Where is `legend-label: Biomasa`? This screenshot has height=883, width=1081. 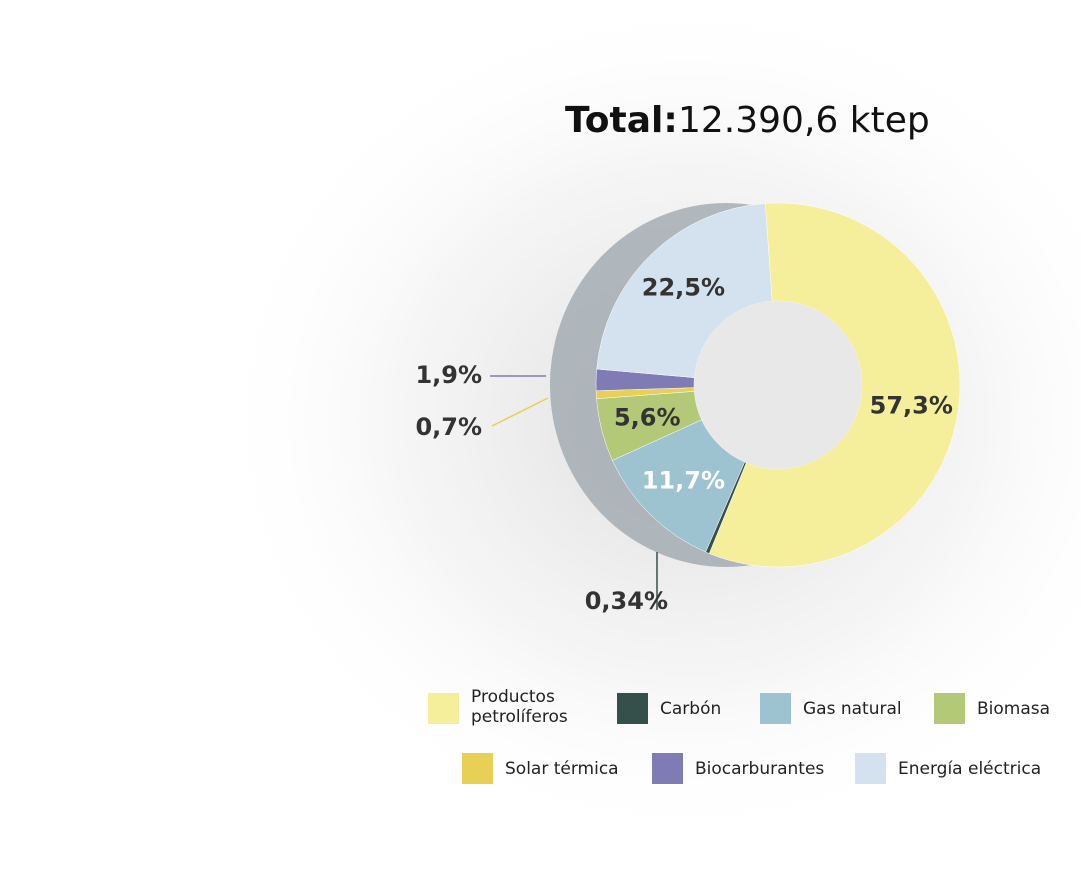 legend-label: Biomasa is located at coordinates (1013, 709).